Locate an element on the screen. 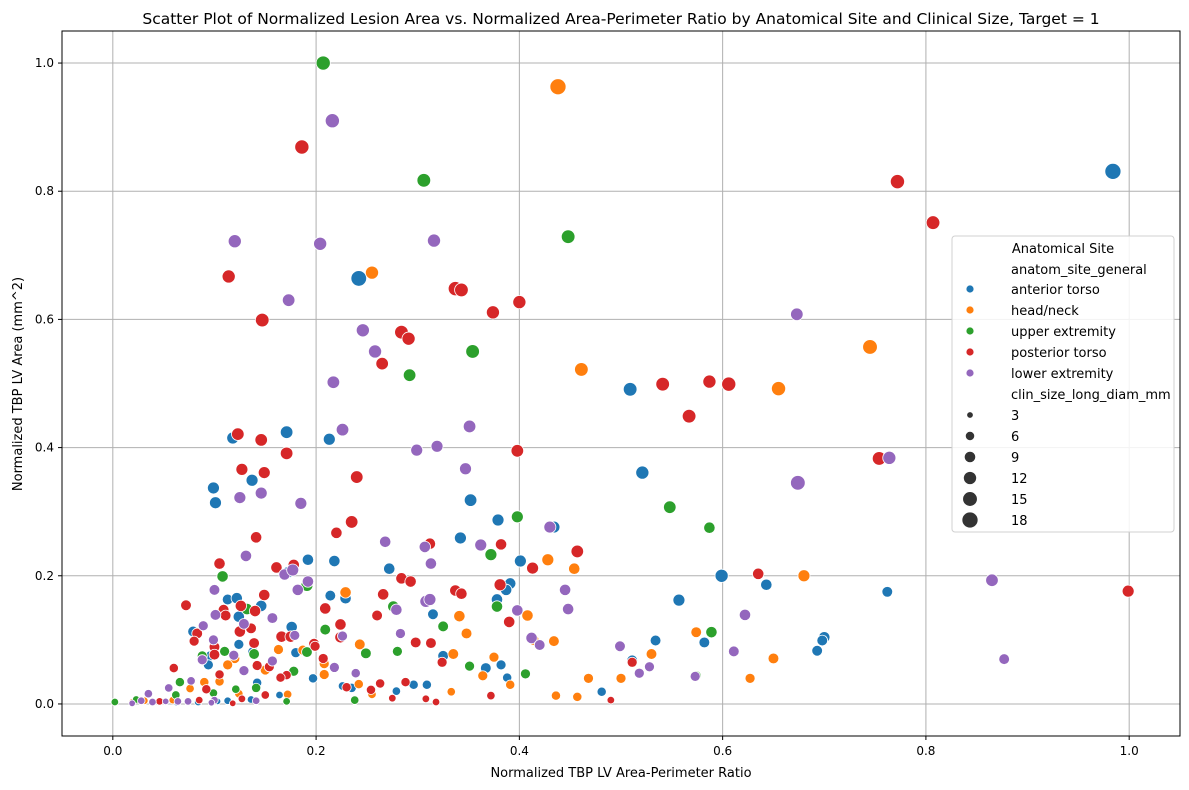 The image size is (1189, 790). legend-label: anterior torso is located at coordinates (1055, 290).